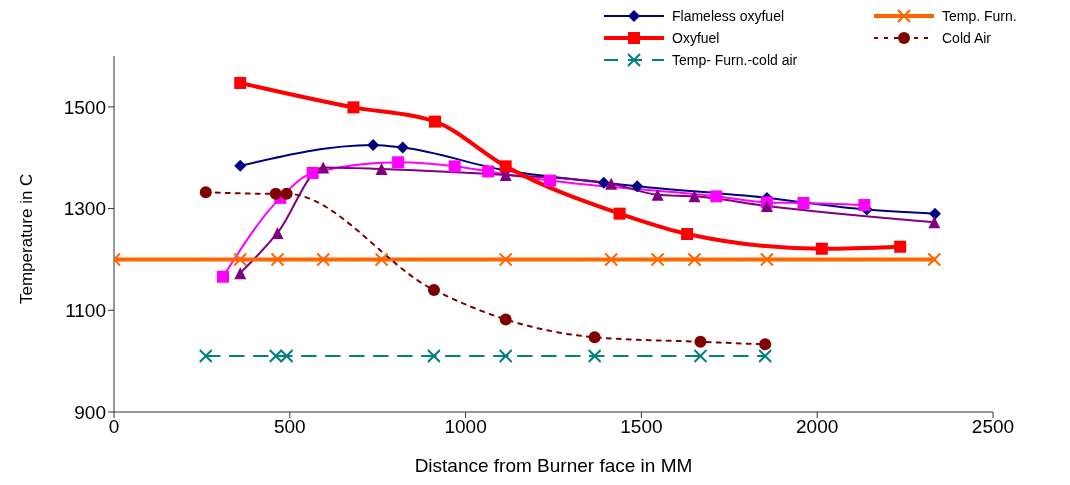  Describe the element at coordinates (979, 16) in the screenshot. I see `legend-label: Temp. Furn.` at that location.